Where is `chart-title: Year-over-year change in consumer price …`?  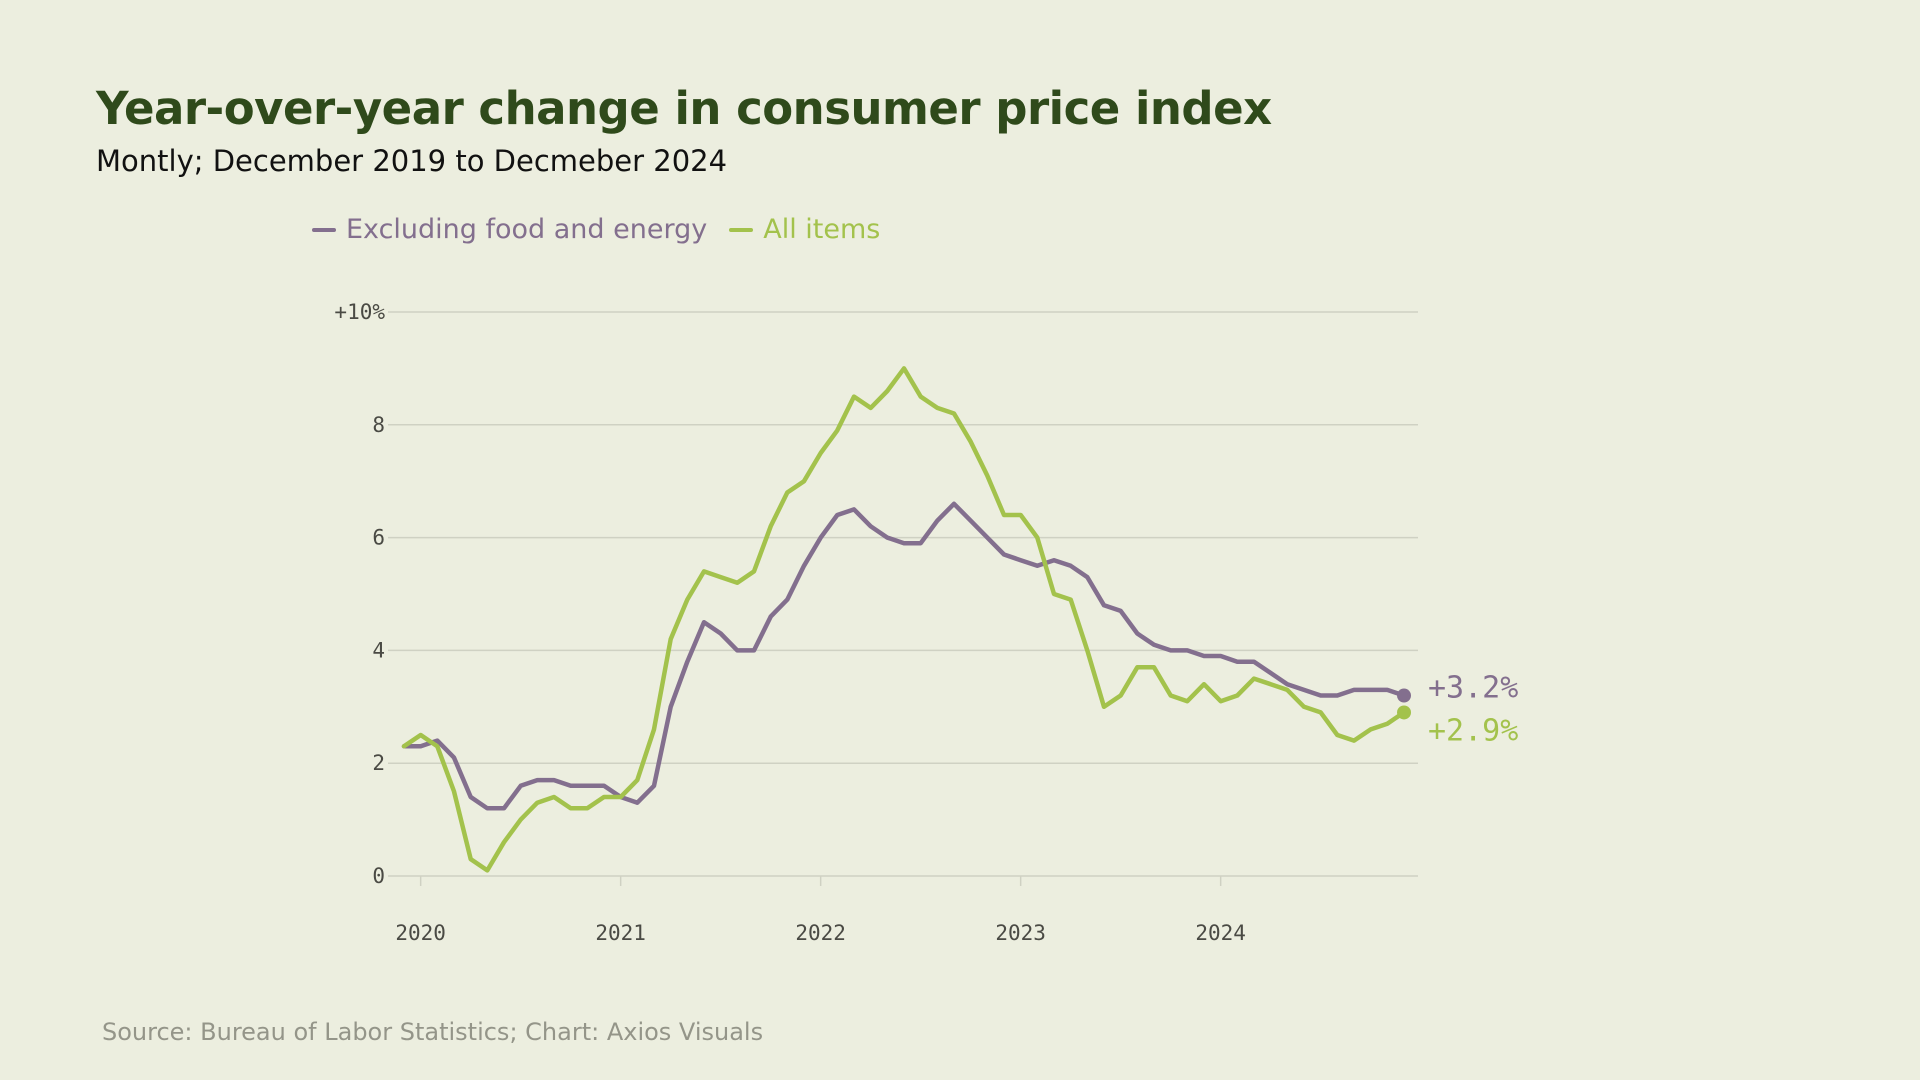
chart-title: Year-over-year change in consumer price … is located at coordinates (684, 108).